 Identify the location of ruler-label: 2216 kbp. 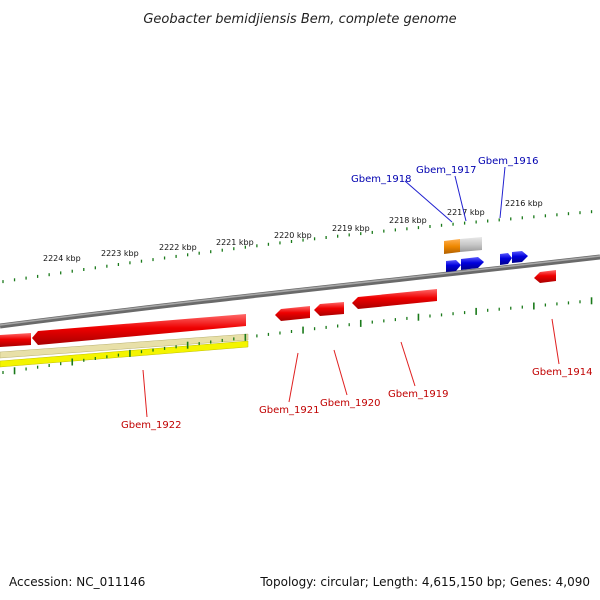
(524, 203).